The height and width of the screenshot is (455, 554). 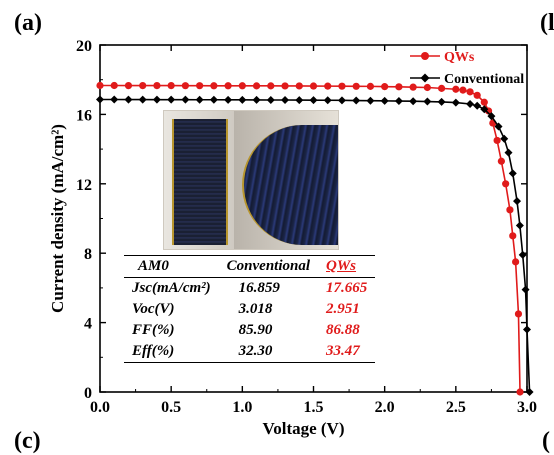 What do you see at coordinates (304, 428) in the screenshot?
I see `x-axis-label: Voltage (V)` at bounding box center [304, 428].